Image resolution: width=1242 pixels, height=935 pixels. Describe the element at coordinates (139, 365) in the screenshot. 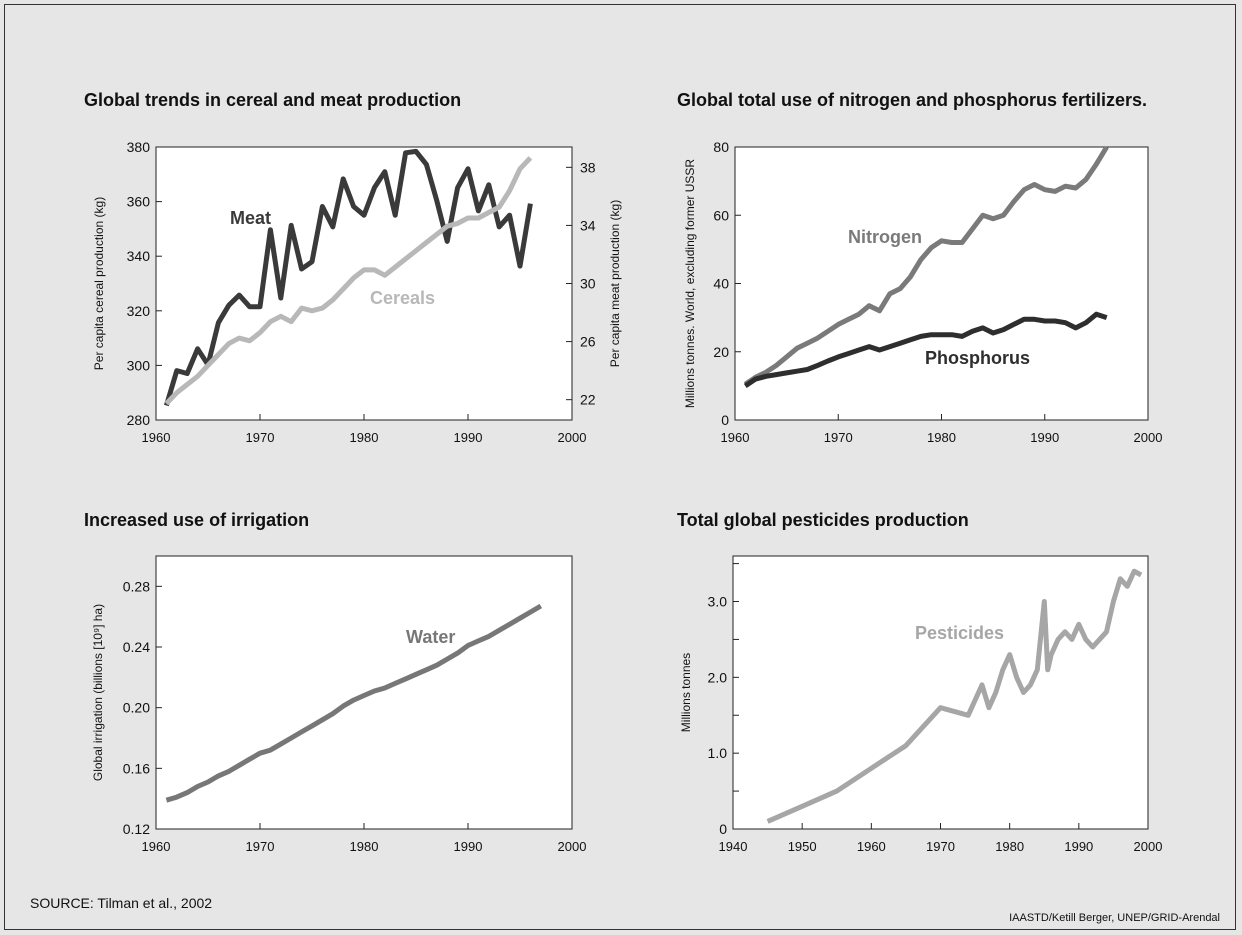

I see `y-tick-label: 300` at that location.